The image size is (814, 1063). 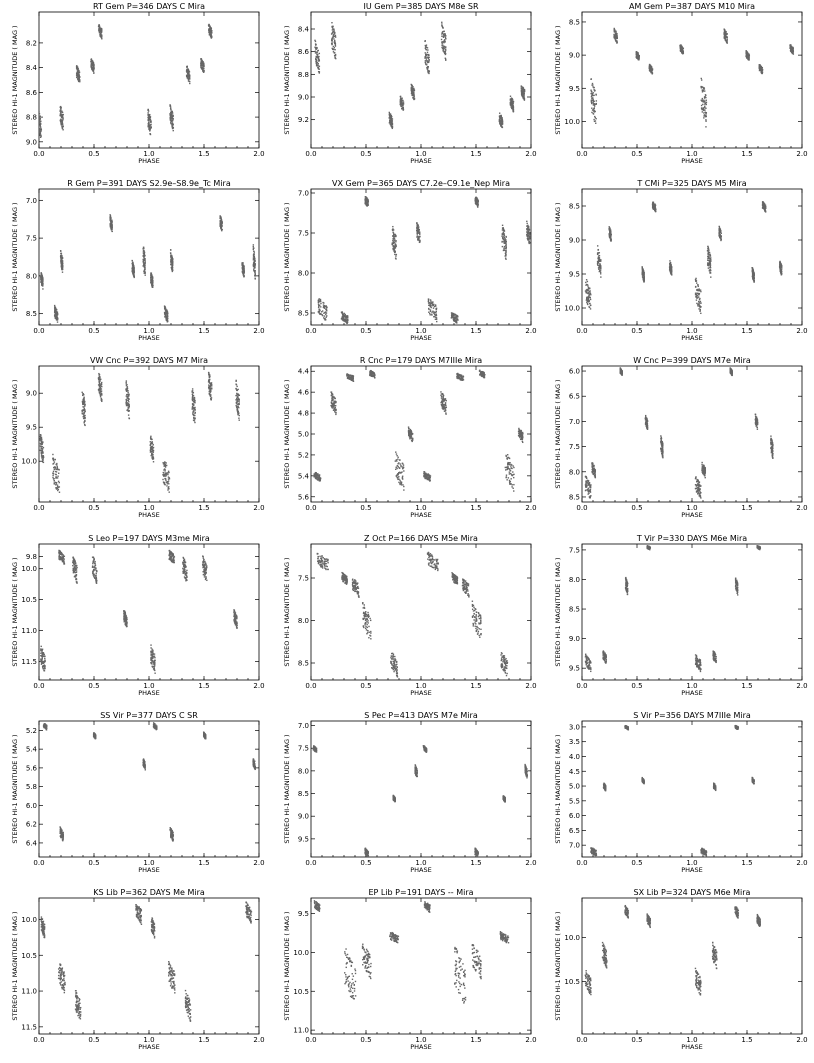 I want to click on y-tick-label: 8.0, so click(x=303, y=274).